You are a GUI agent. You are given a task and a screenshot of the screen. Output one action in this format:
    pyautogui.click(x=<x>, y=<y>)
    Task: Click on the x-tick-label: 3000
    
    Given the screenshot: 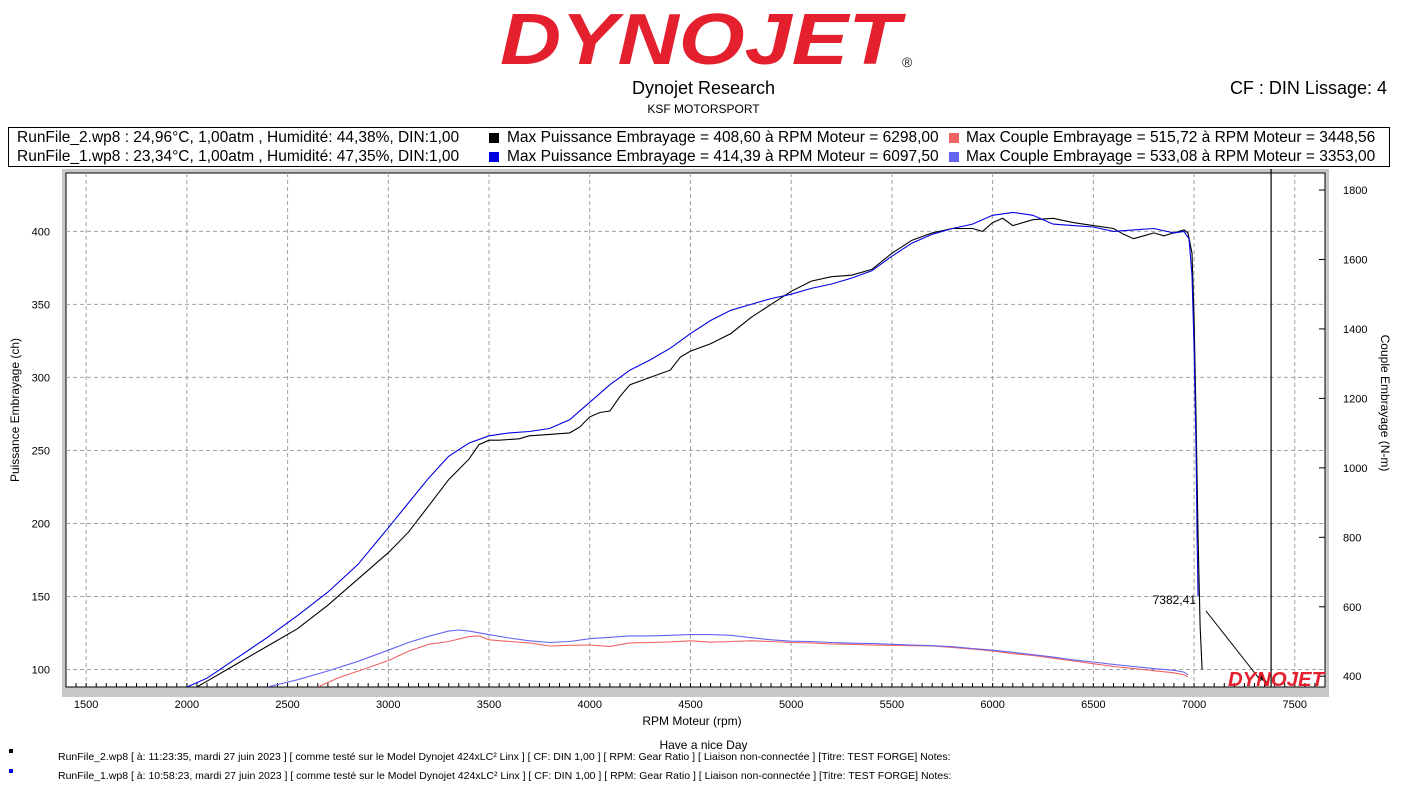 What is the action you would take?
    pyautogui.click(x=388, y=705)
    